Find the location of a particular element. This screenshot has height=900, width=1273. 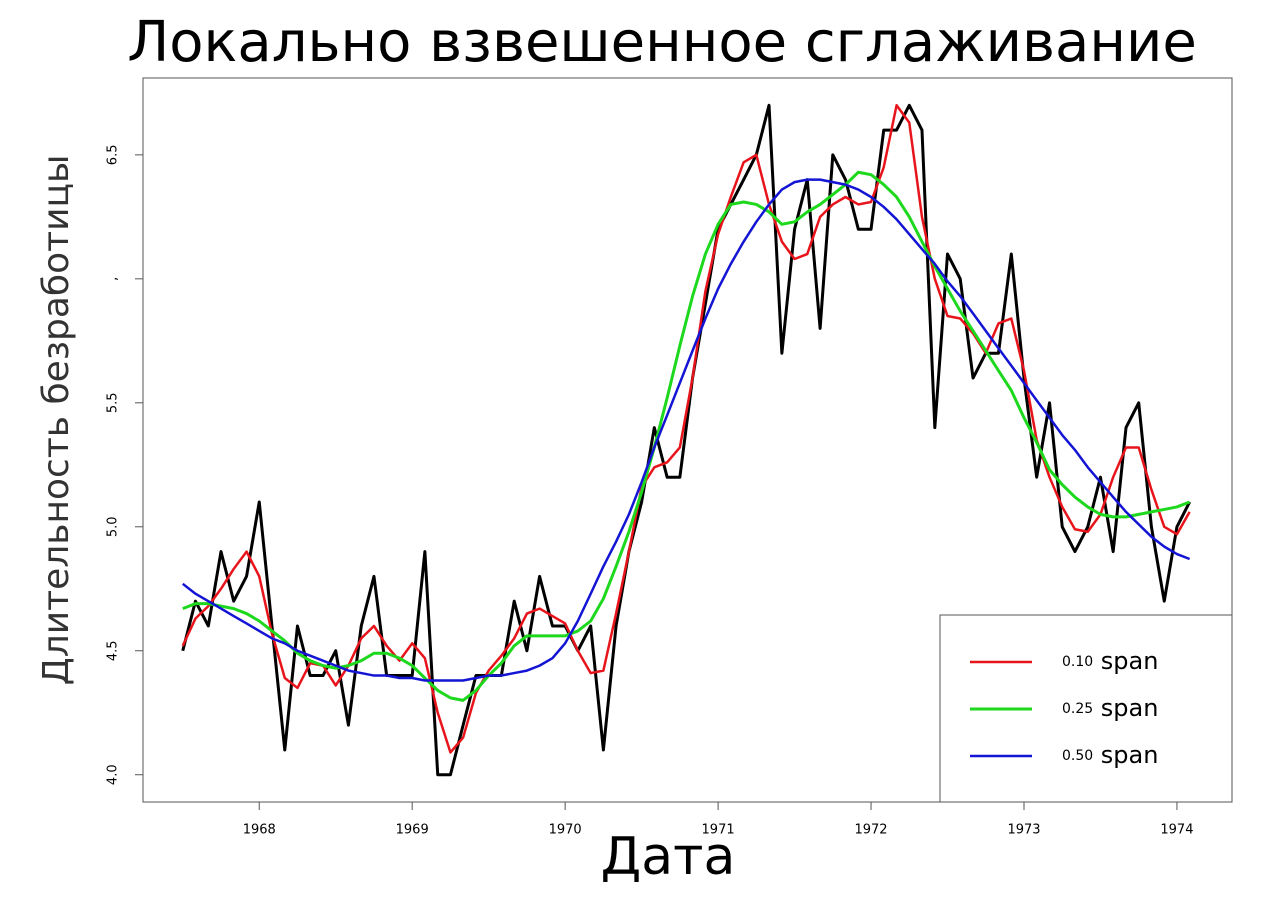

x-tick-label: 1970 is located at coordinates (565, 830).